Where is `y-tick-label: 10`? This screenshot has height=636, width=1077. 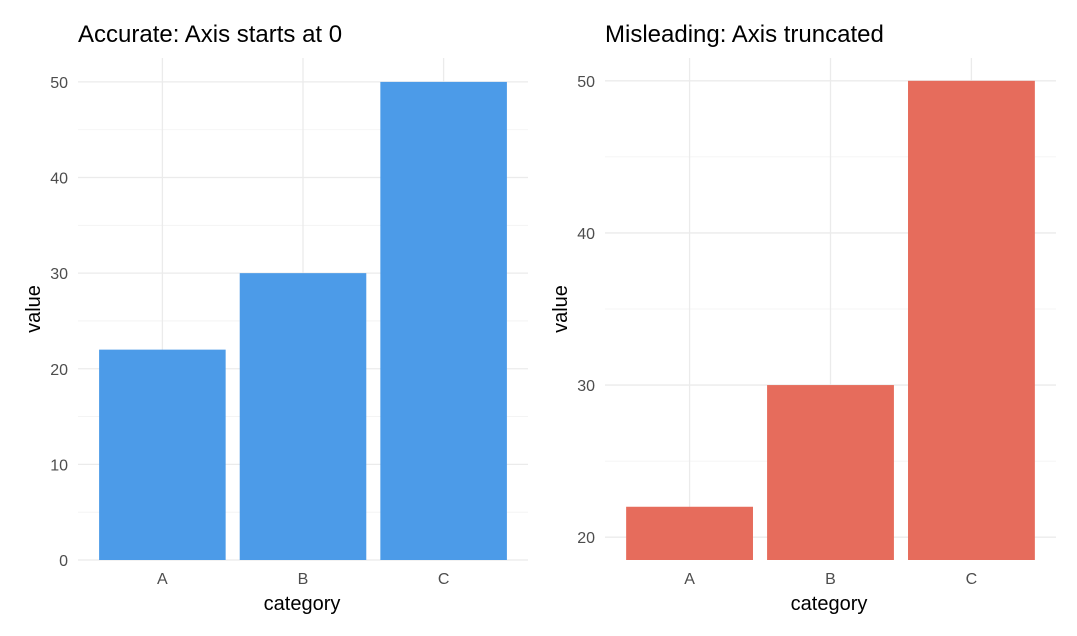 y-tick-label: 10 is located at coordinates (59, 465).